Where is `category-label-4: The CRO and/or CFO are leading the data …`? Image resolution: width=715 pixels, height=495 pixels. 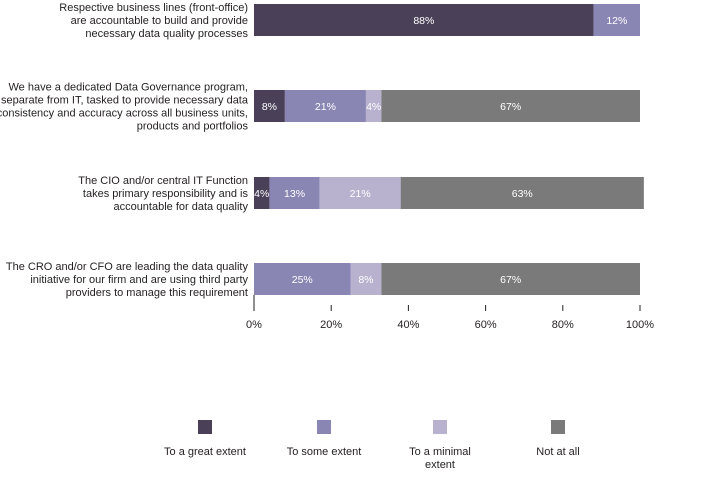
category-label-4: The CRO and/or CFO are leading the data … is located at coordinates (127, 267).